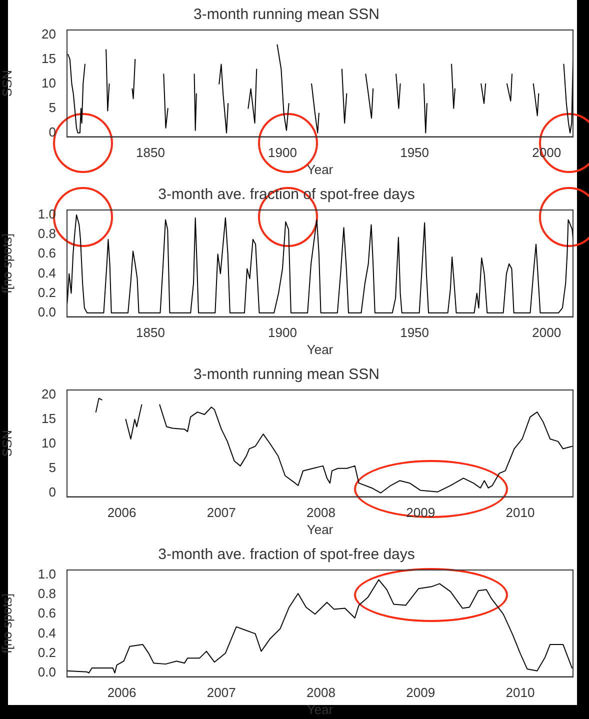  What do you see at coordinates (47, 574) in the screenshot?
I see `y-tick-label: 1.0` at bounding box center [47, 574].